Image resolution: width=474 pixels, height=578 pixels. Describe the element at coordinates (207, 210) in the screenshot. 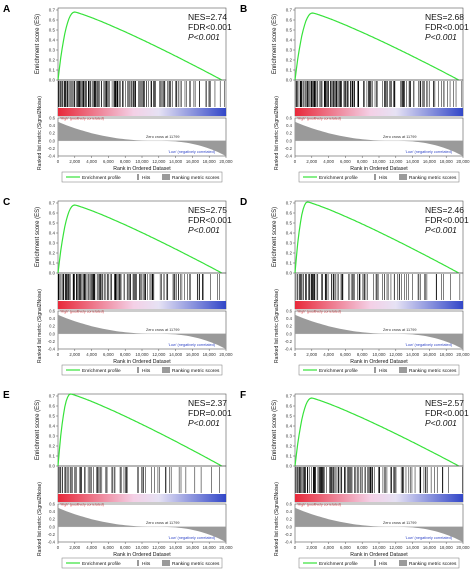

I see `nes-label: NES=2.75` at that location.